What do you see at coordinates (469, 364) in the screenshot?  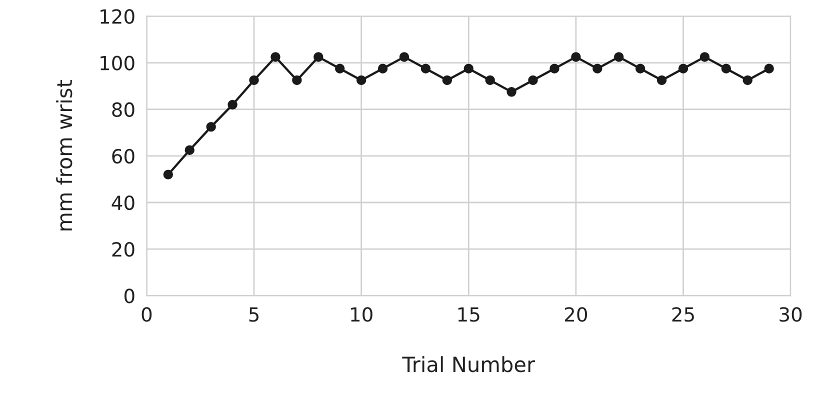 I see `x-axis-title: Trial Number` at bounding box center [469, 364].